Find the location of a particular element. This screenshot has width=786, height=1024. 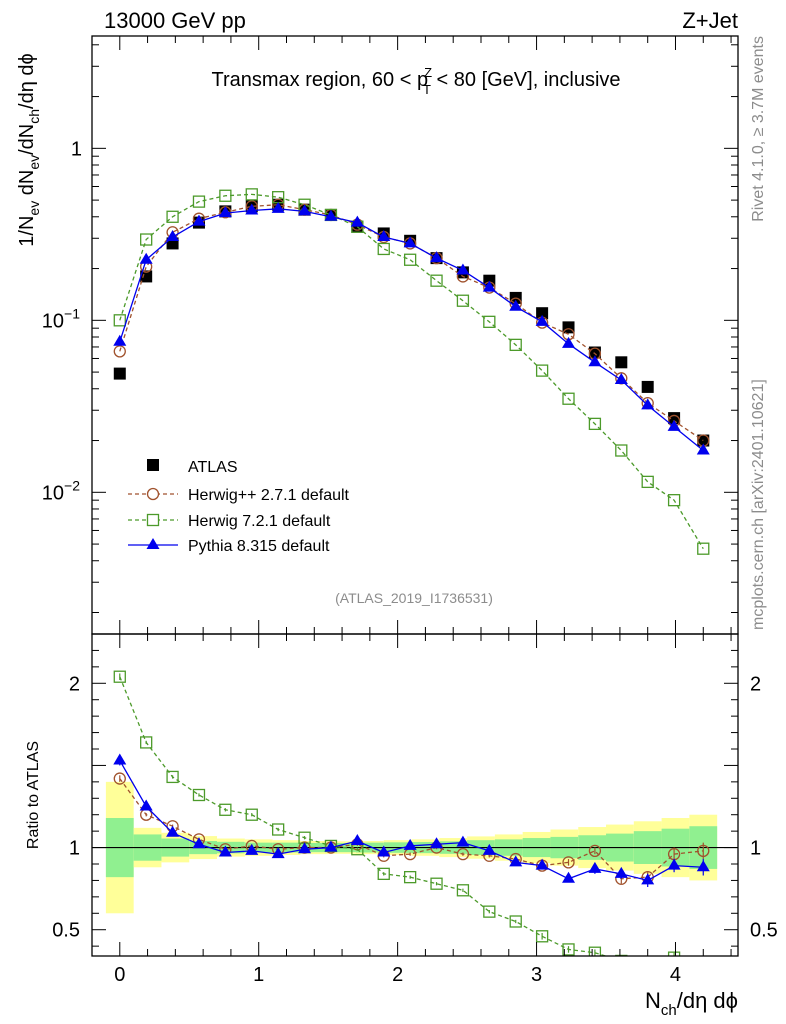

x-tick-label: 0 is located at coordinates (119, 975).